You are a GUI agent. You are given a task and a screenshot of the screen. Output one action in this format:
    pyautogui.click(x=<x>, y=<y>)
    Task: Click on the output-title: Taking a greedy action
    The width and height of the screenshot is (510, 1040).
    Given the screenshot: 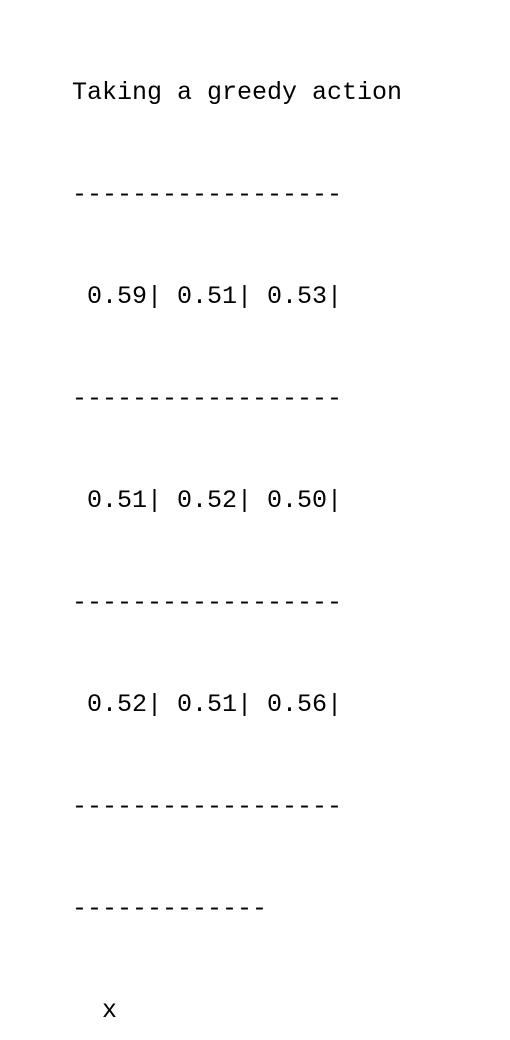 What is the action you would take?
    pyautogui.click(x=237, y=92)
    